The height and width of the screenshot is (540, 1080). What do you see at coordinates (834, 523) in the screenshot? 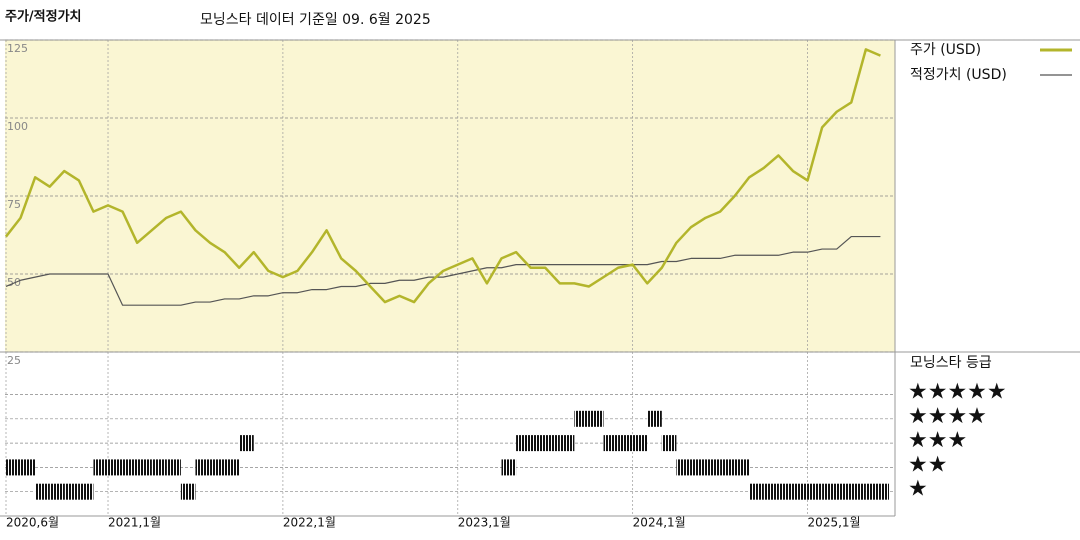
I see `x-tick-label: 2025,1월` at bounding box center [834, 523].